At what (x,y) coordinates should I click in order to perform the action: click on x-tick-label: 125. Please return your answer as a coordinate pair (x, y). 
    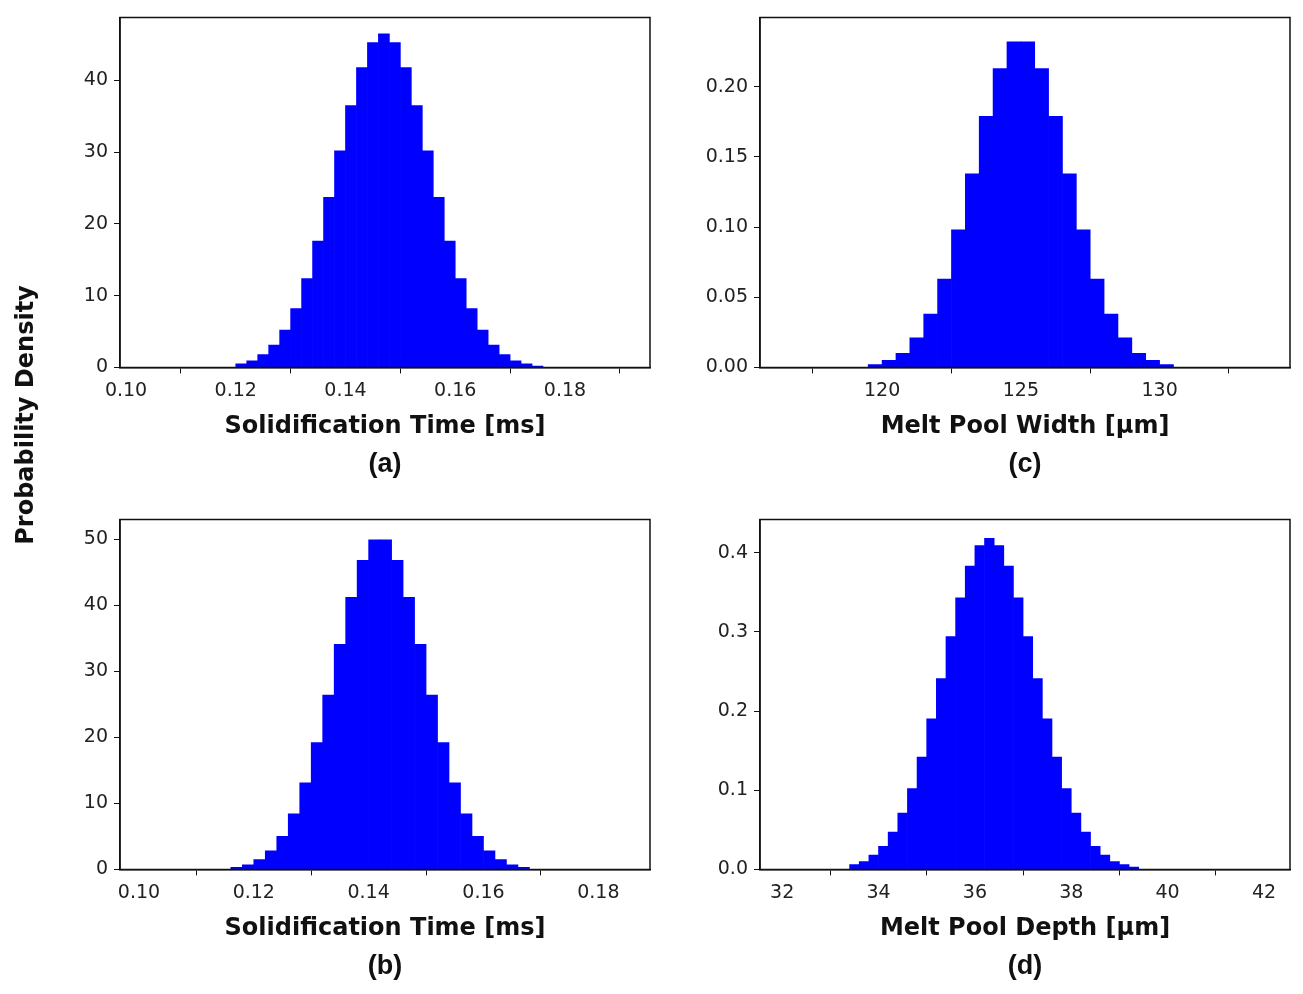
    Looking at the image, I should click on (1020, 388).